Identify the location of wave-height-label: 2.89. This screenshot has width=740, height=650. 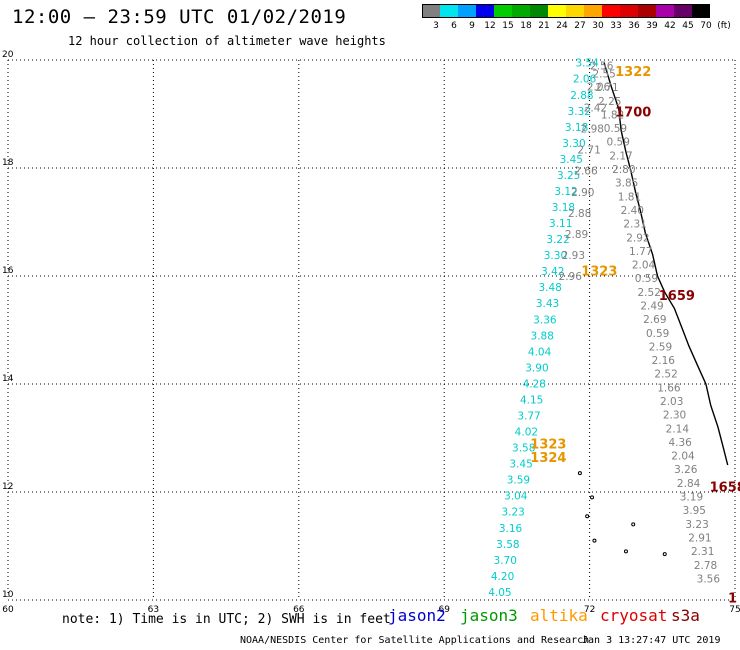
(576, 235).